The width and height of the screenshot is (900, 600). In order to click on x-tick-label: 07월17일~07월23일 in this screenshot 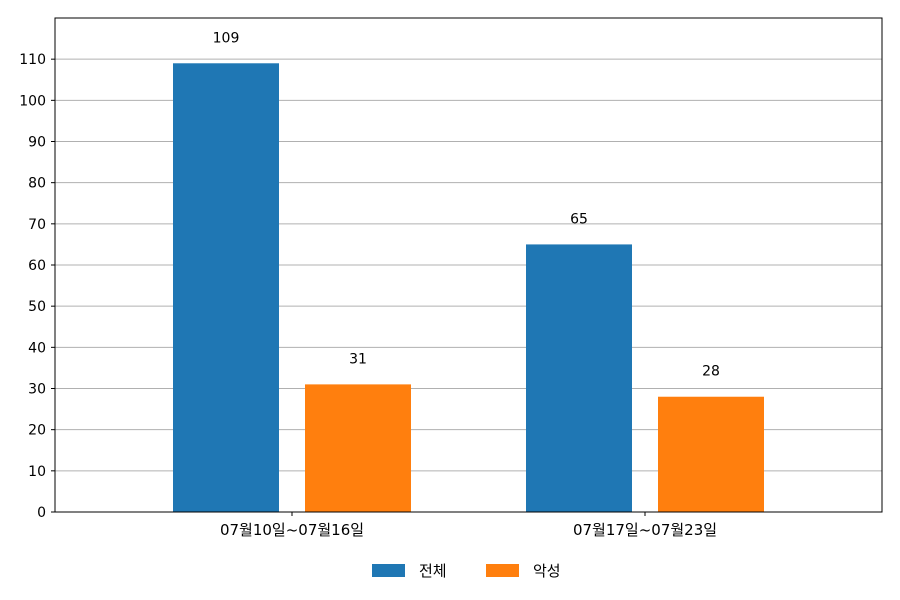, I will do `click(645, 530)`.